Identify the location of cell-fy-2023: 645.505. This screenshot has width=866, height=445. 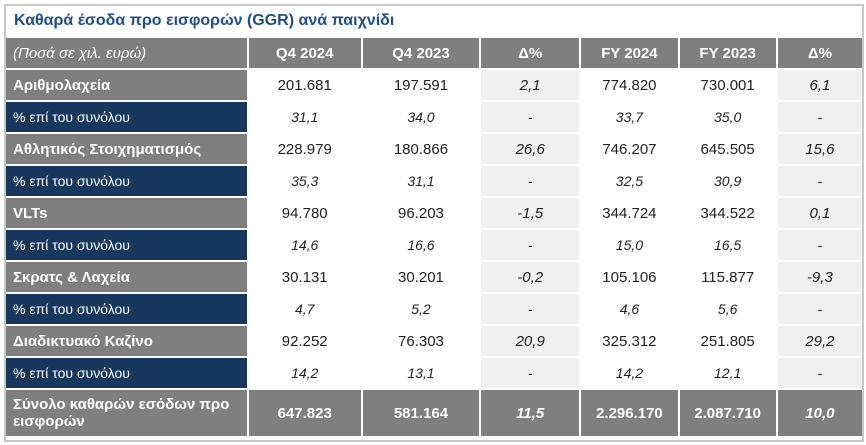
(727, 149).